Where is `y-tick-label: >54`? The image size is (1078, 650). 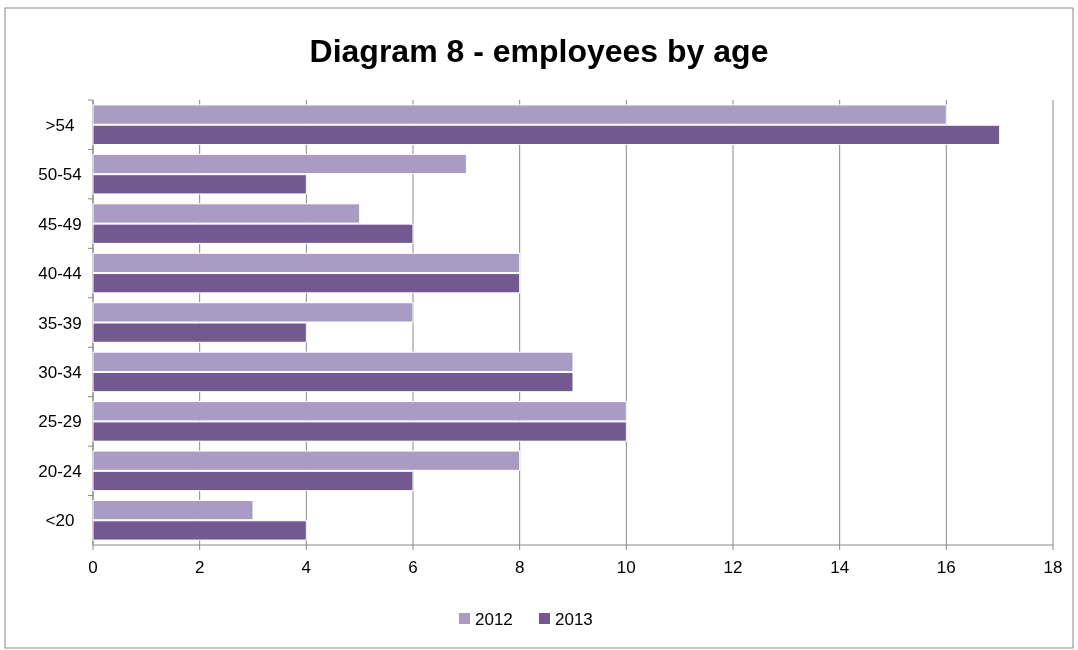 y-tick-label: >54 is located at coordinates (60, 125).